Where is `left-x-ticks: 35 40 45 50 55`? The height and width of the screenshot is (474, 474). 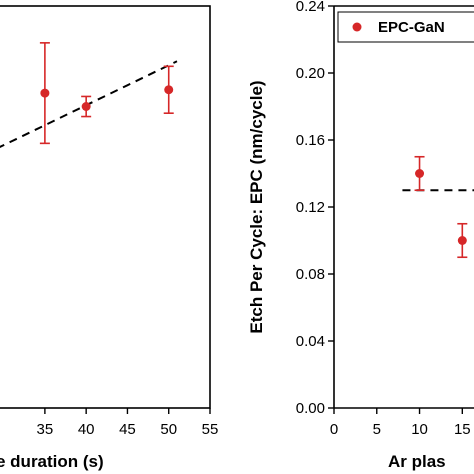
left-x-ticks: 35 40 45 50 55 is located at coordinates (128, 423).